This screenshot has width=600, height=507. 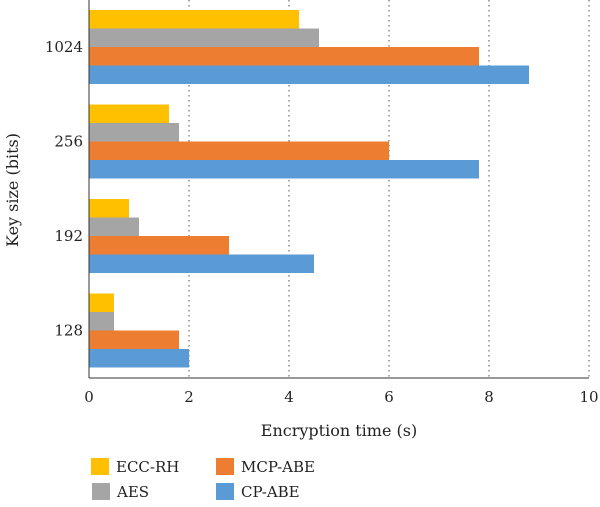 What do you see at coordinates (147, 467) in the screenshot?
I see `legend-label: ECC-RH` at bounding box center [147, 467].